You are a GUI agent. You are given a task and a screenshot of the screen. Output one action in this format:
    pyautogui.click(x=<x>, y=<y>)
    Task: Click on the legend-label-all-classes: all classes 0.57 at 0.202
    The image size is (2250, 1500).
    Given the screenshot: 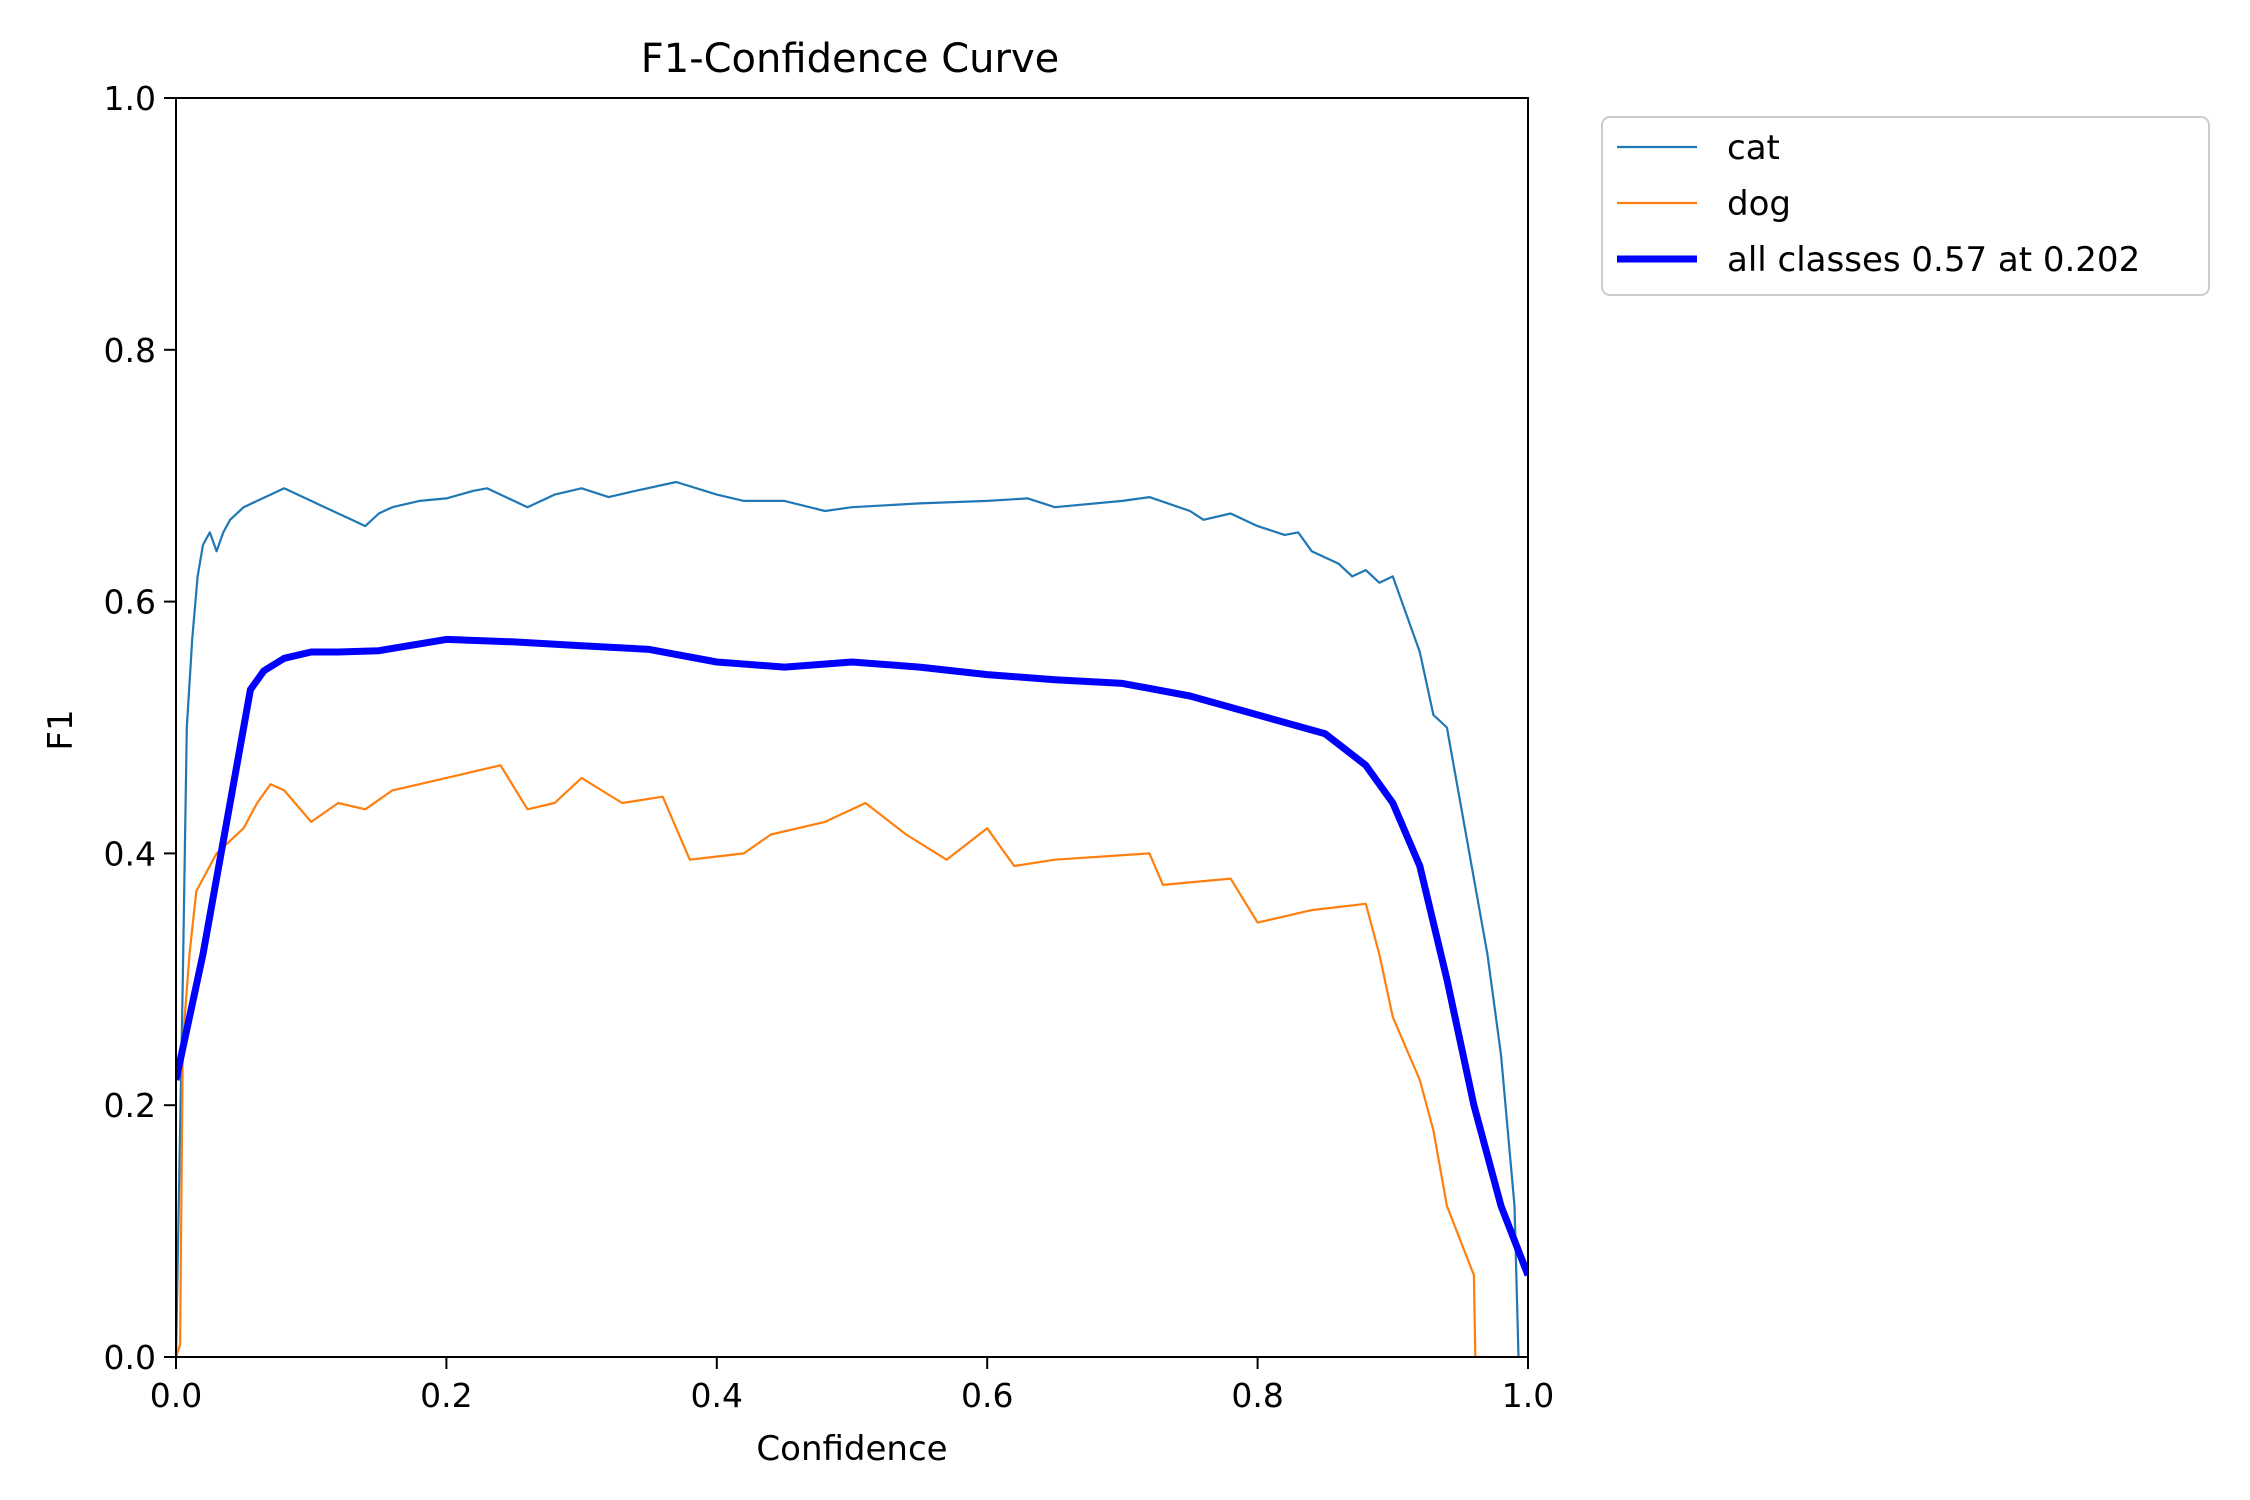 What is the action you would take?
    pyautogui.click(x=1933, y=260)
    